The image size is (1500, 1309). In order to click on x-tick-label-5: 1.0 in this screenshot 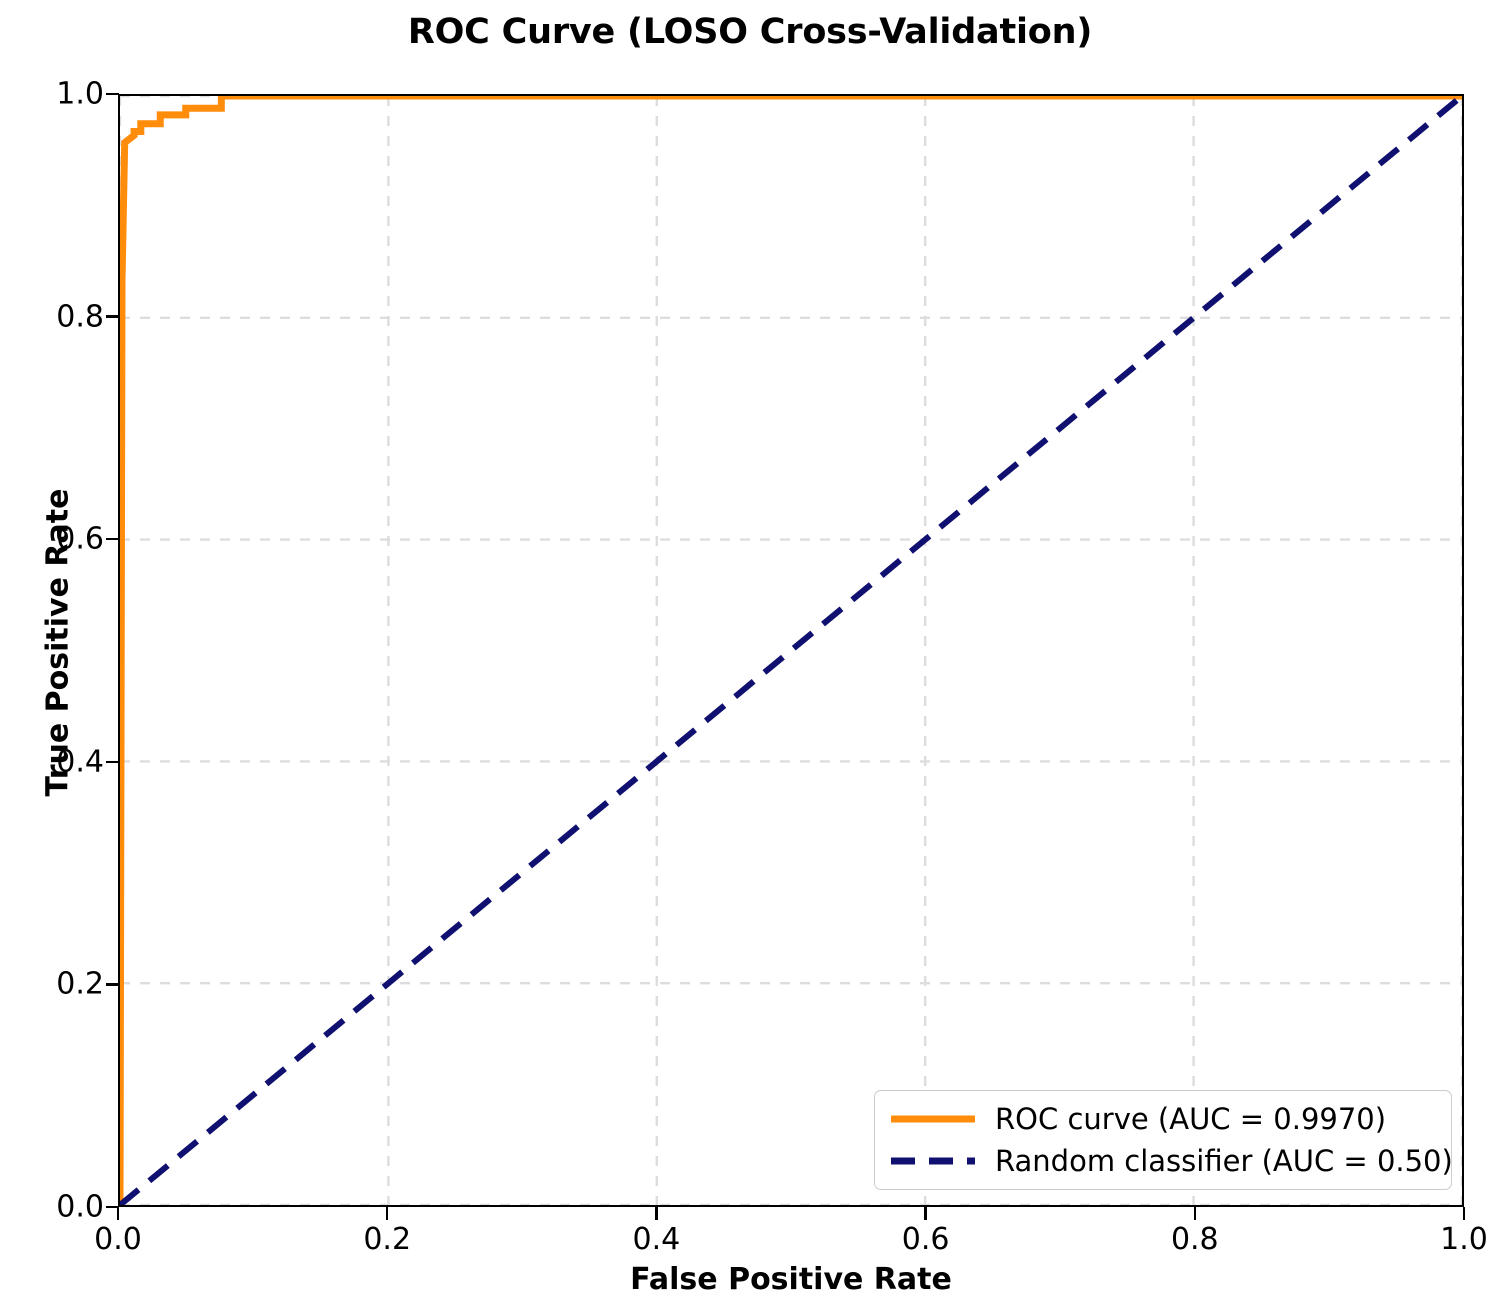, I will do `click(1464, 1239)`.